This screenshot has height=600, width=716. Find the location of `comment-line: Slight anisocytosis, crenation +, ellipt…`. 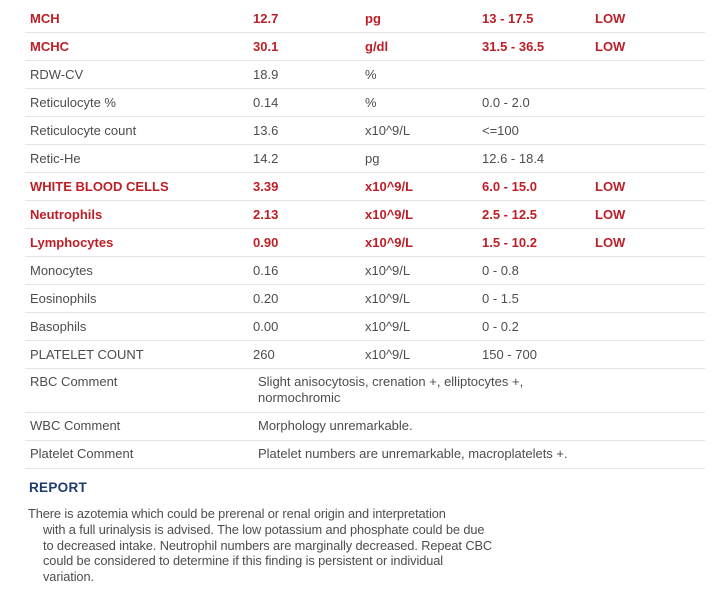

comment-line: Slight anisocytosis, crenation +, ellipt… is located at coordinates (391, 381).